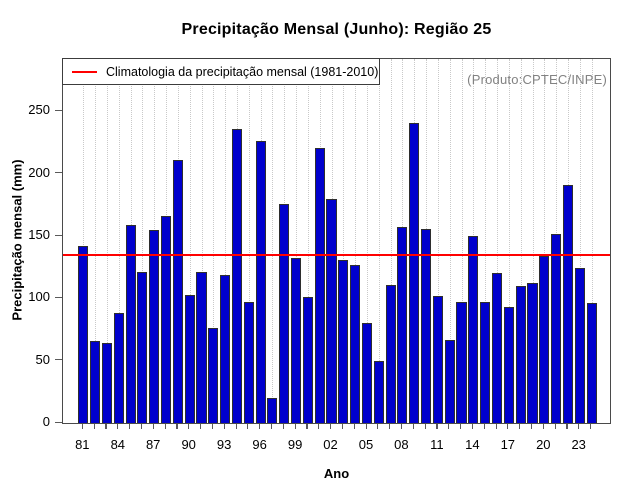 Image resolution: width=640 pixels, height=500 pixels. Describe the element at coordinates (336, 473) in the screenshot. I see `x-axis-label: Ano` at that location.